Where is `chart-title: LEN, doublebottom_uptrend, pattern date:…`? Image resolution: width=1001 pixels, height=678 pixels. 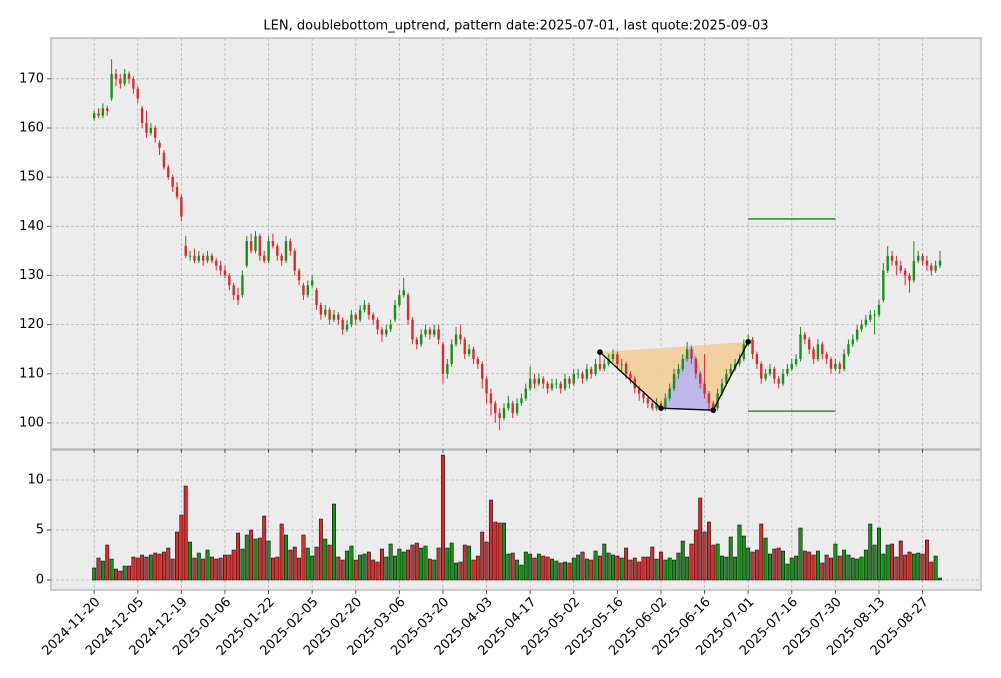
chart-title: LEN, doublebottom_uptrend, pattern date:… is located at coordinates (515, 26).